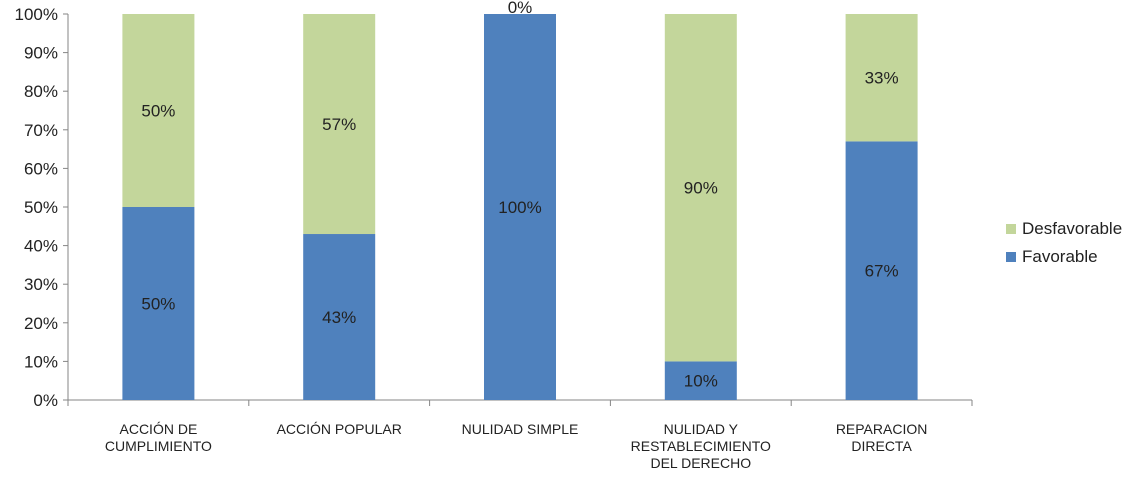 Image resolution: width=1148 pixels, height=479 pixels. Describe the element at coordinates (339, 429) in the screenshot. I see `x-category-label: ACCIÓN POPULAR` at that location.